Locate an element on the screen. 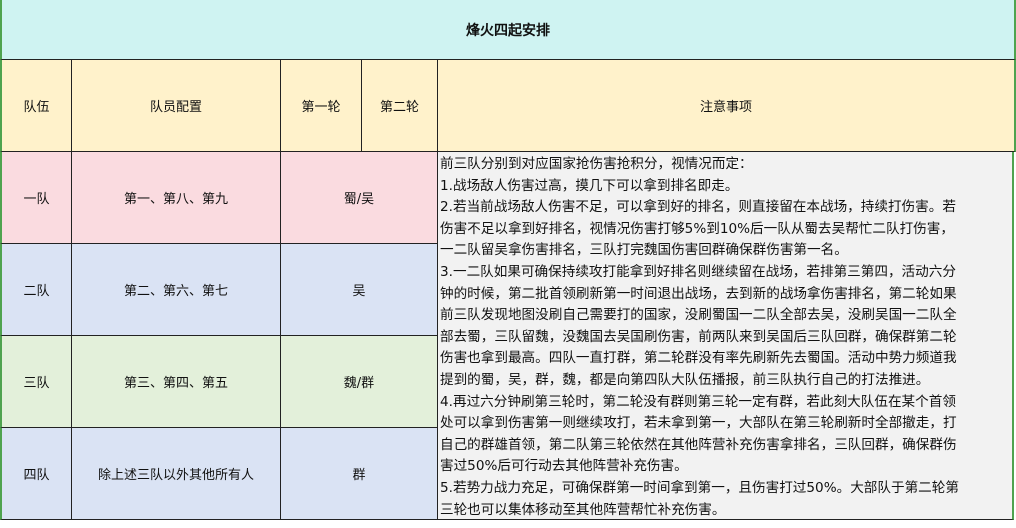  notes-line: 前三队发现地图没刷自己需要打的国家，没刷蜀国一二队全部去吴，没刷吴国一二队全 is located at coordinates (698, 315).